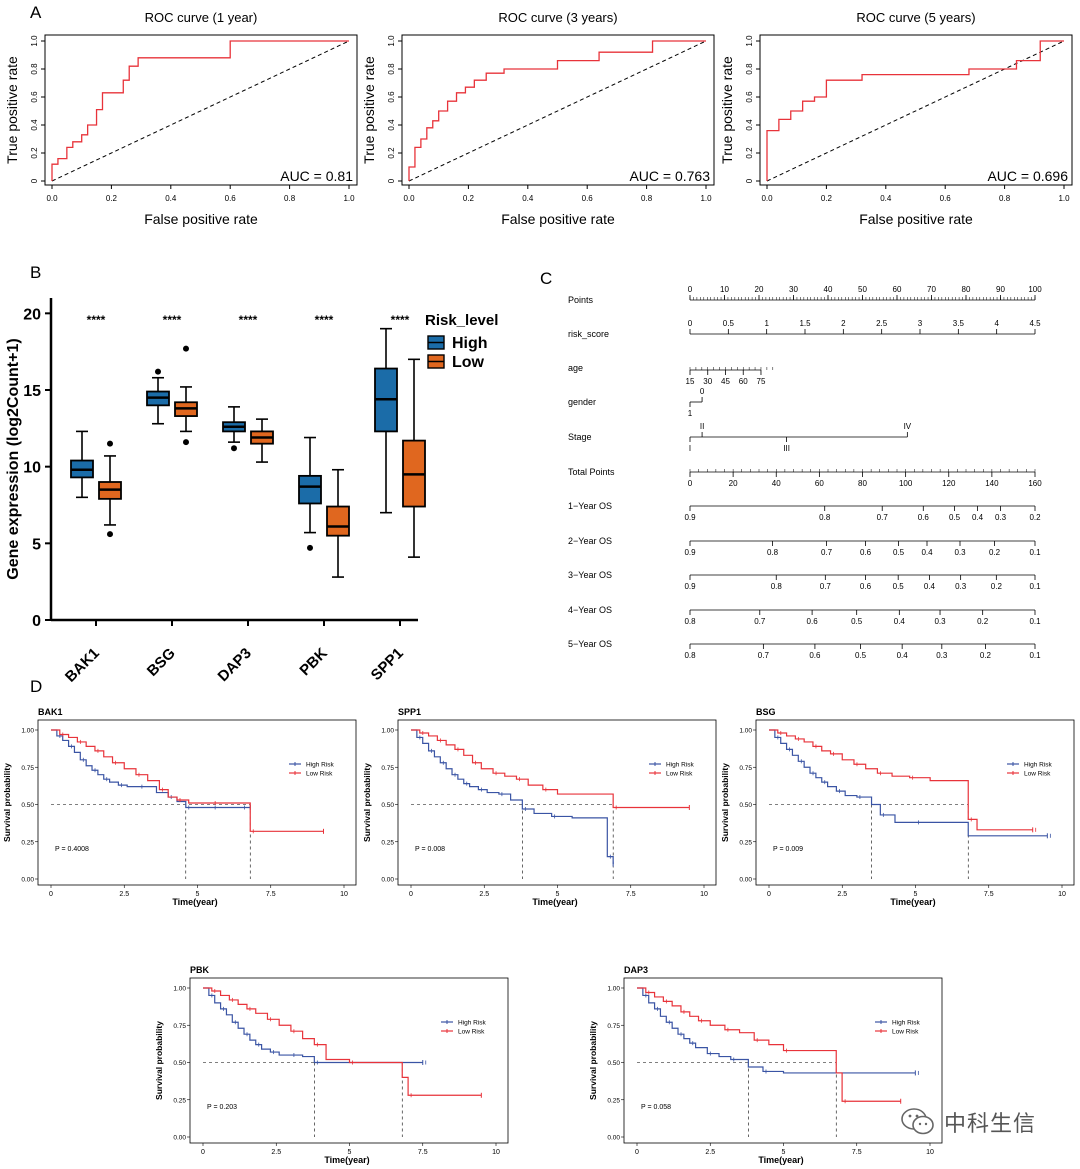 The image size is (1080, 1169). I want to click on roc-title: ROC curve (1 year), so click(201, 17).